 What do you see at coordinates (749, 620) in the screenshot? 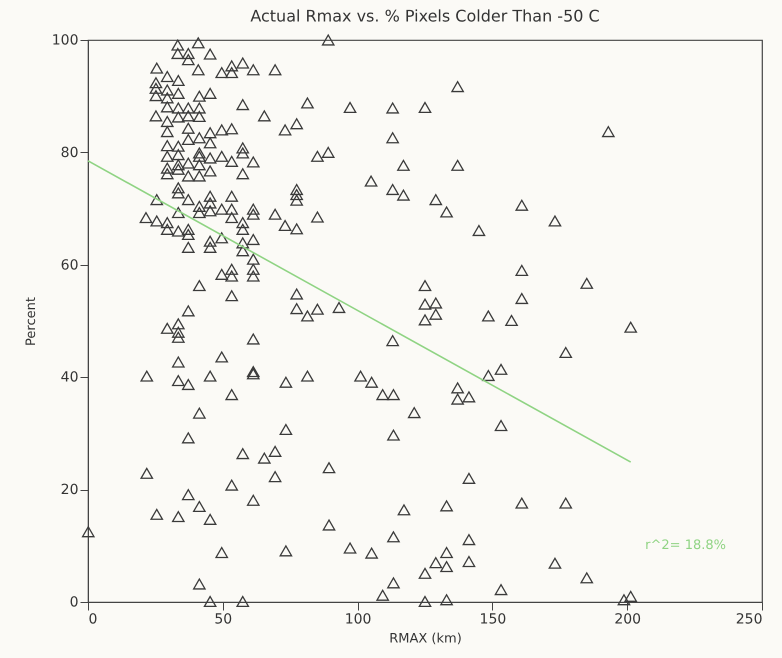
I see `x-tick-label: 250` at bounding box center [749, 620].